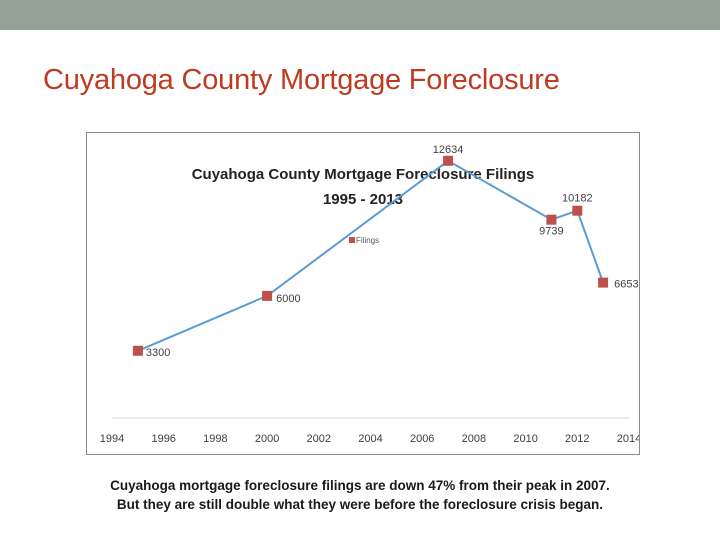 The width and height of the screenshot is (720, 540). What do you see at coordinates (319, 439) in the screenshot?
I see `x-tick-label-2002: 2002` at bounding box center [319, 439].